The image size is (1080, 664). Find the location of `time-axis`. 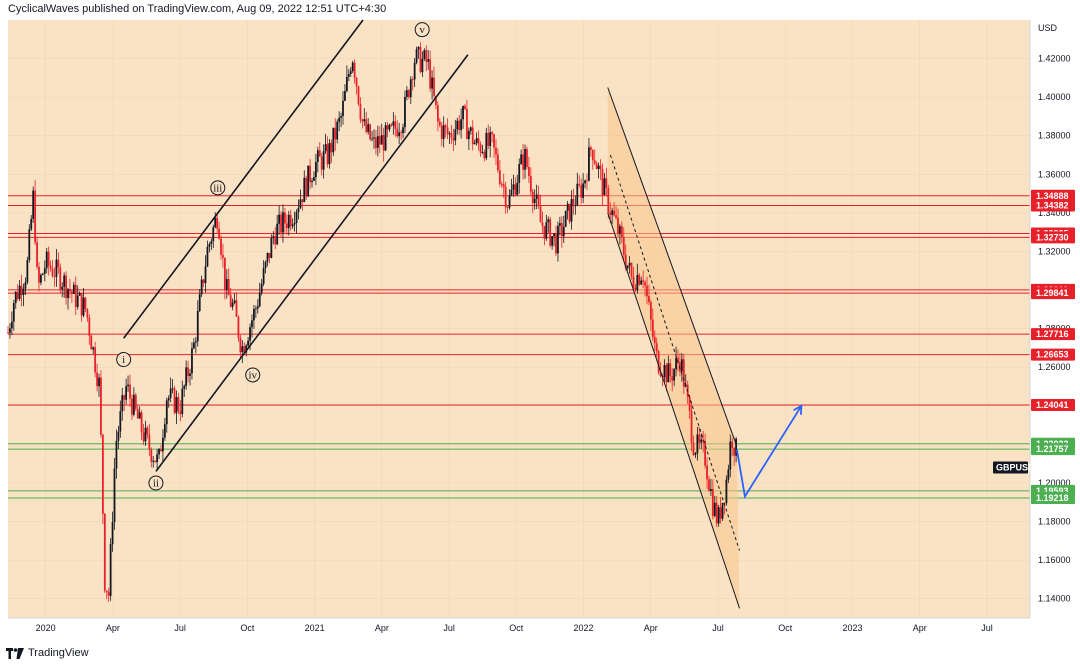

time-axis is located at coordinates (519, 629).